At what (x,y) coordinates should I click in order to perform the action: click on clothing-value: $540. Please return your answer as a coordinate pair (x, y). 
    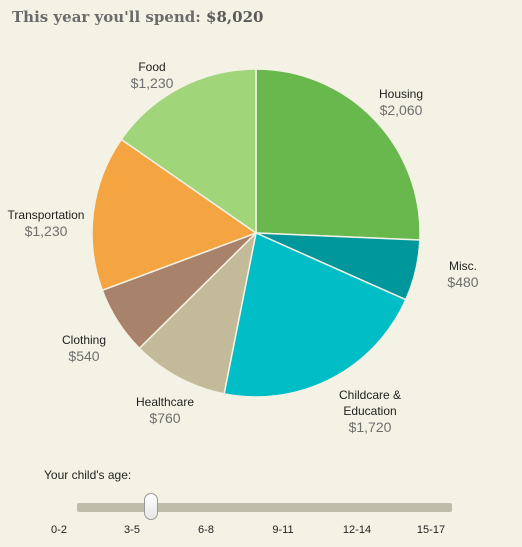
    Looking at the image, I should click on (84, 356).